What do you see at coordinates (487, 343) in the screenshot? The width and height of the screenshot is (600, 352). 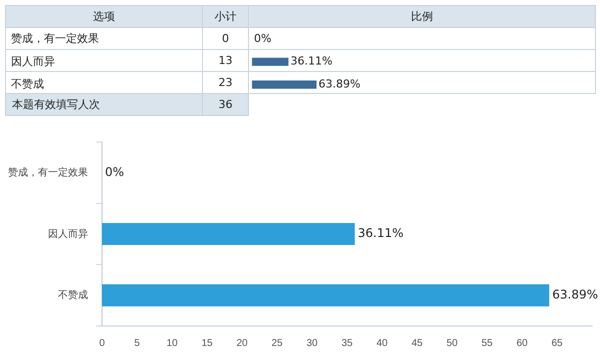 I see `x-tick-label: 55` at bounding box center [487, 343].